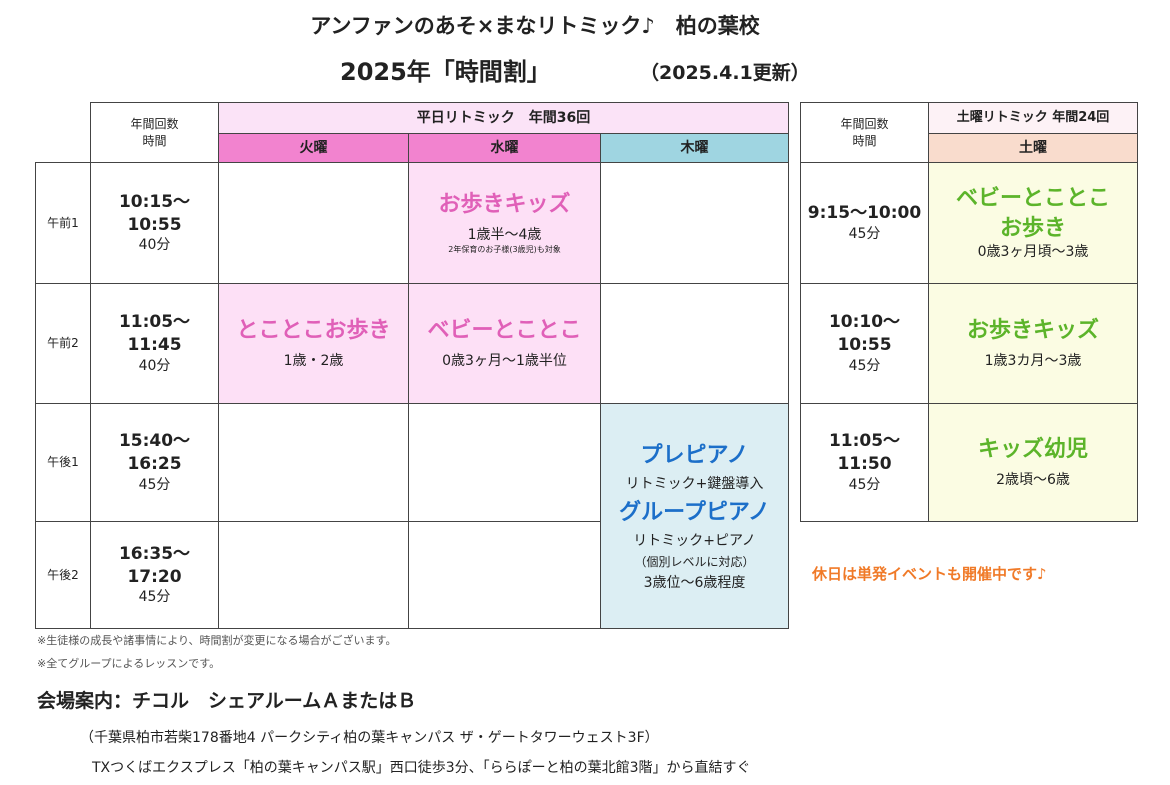 This screenshot has width=1170, height=785. What do you see at coordinates (63, 462) in the screenshot?
I see `period-label: 午後1` at bounding box center [63, 462].